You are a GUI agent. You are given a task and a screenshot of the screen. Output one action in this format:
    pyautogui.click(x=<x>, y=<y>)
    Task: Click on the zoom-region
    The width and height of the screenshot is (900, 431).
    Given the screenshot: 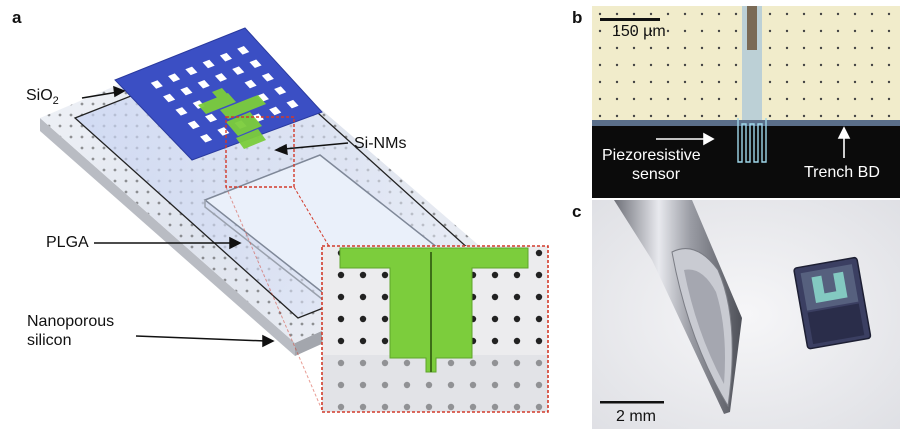 What is the action you would take?
    pyautogui.click(x=260, y=152)
    